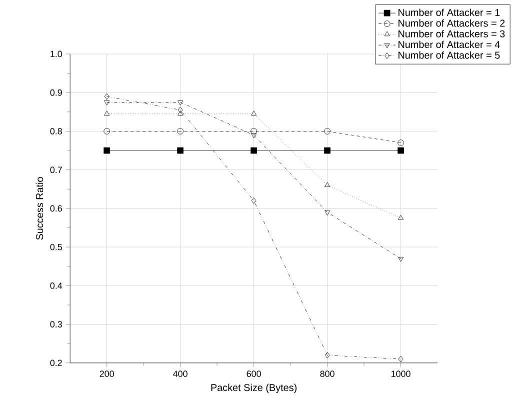  Describe the element at coordinates (40, 208) in the screenshot. I see `y-axis-title: Success Ratio` at that location.